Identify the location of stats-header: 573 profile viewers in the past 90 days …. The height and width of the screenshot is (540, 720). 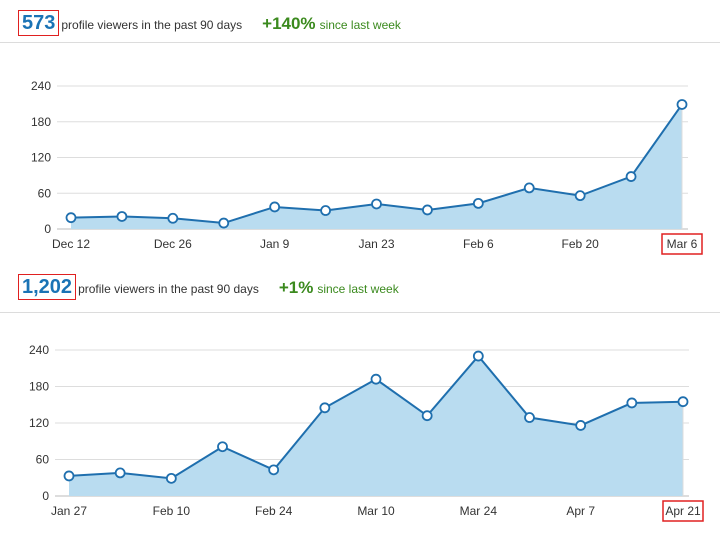
(209, 25).